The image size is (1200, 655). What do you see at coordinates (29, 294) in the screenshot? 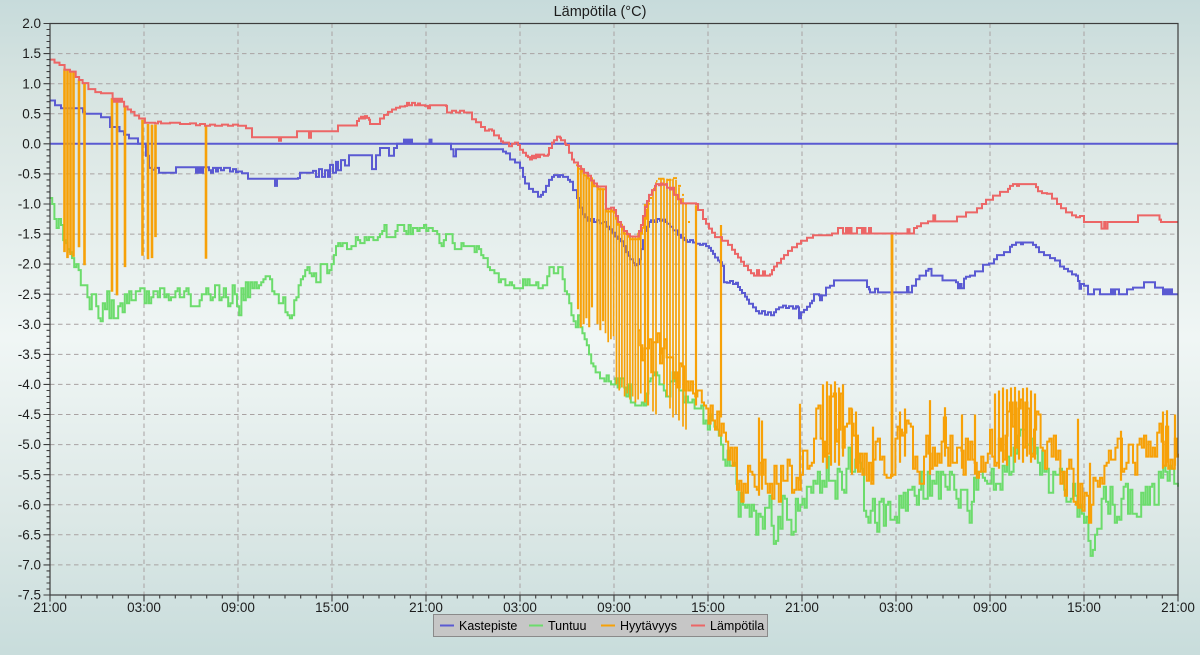
I see `svg-text: -2.5` at bounding box center [29, 294].